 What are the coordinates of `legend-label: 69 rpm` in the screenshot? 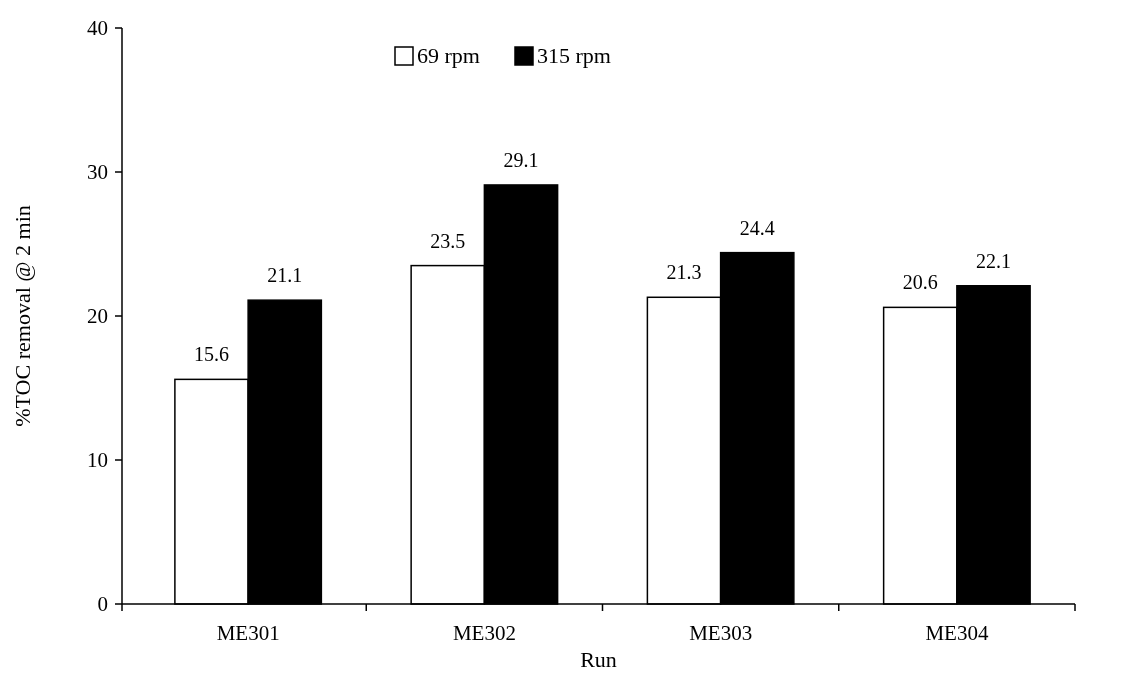 It's located at (448, 55).